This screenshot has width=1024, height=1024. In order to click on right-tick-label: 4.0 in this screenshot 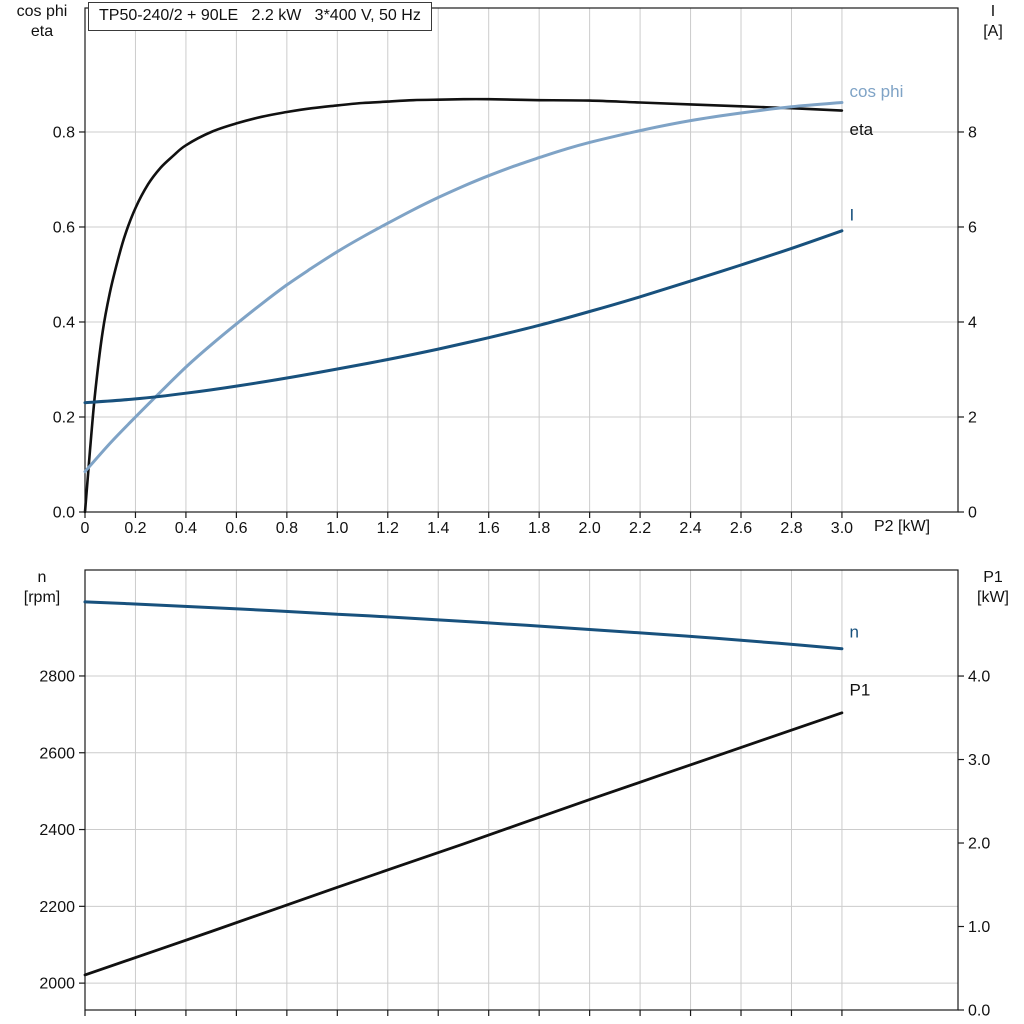, I will do `click(979, 677)`.